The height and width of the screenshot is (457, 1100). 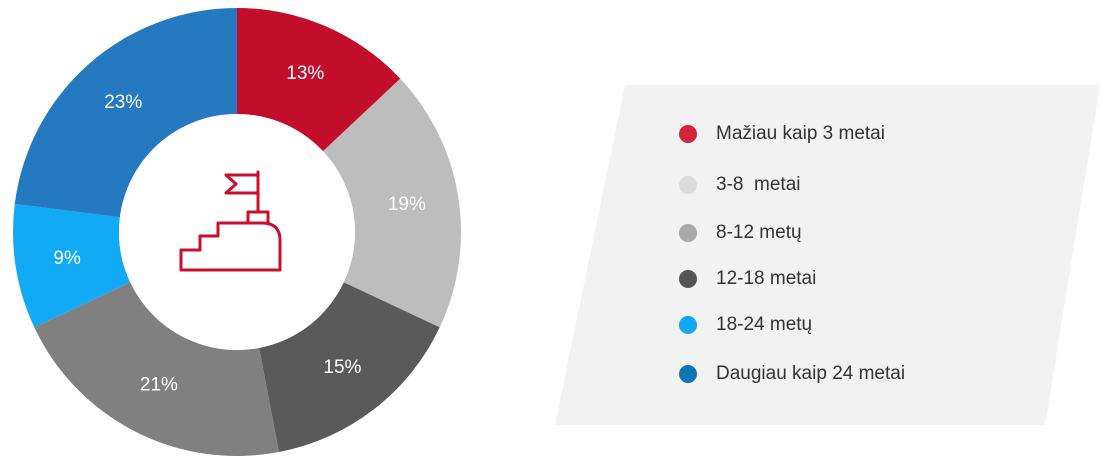 What do you see at coordinates (230, 221) in the screenshot?
I see `stairs-flag-icon` at bounding box center [230, 221].